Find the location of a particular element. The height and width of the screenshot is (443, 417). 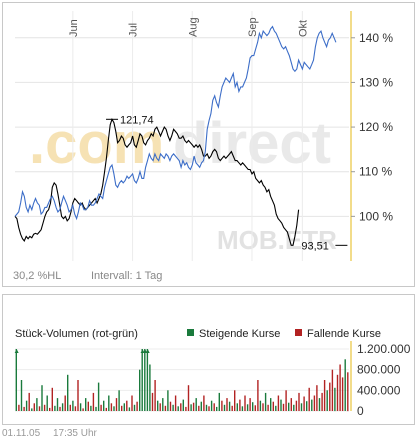

y-tick-label: 120 % is located at coordinates (376, 127).